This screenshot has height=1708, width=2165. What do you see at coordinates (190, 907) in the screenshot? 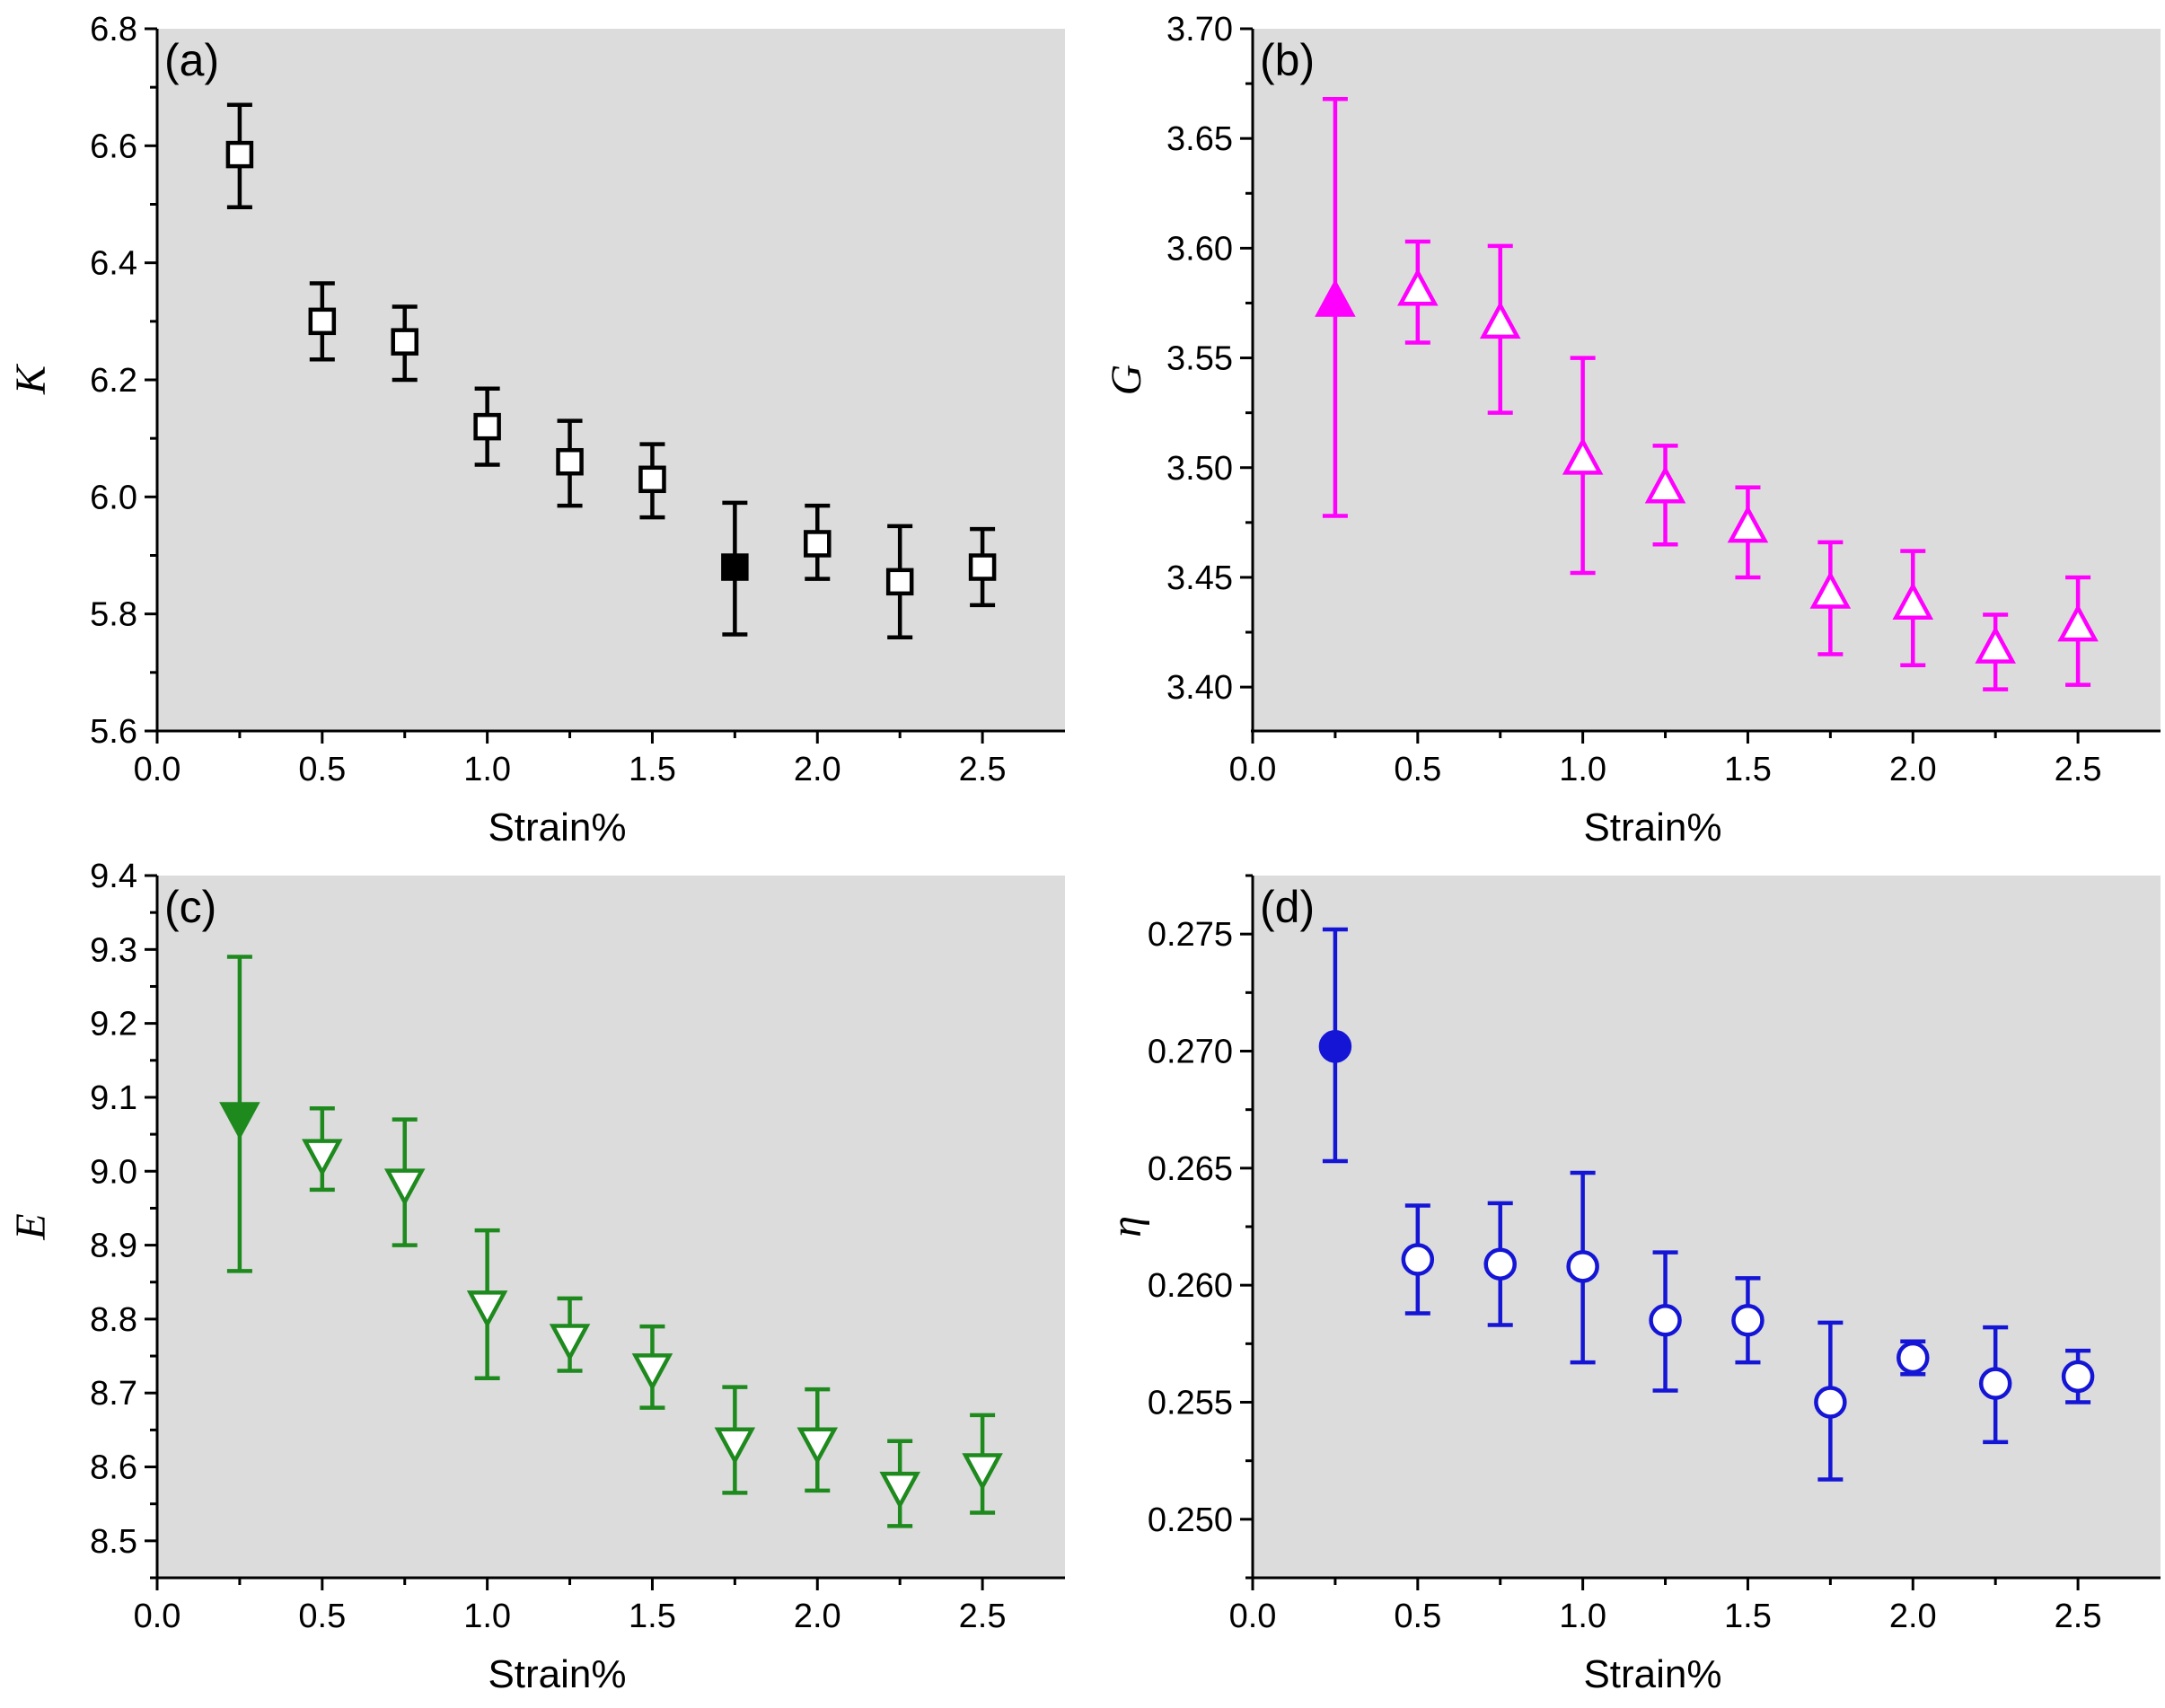
I see `panel-label: (c)` at bounding box center [190, 907].